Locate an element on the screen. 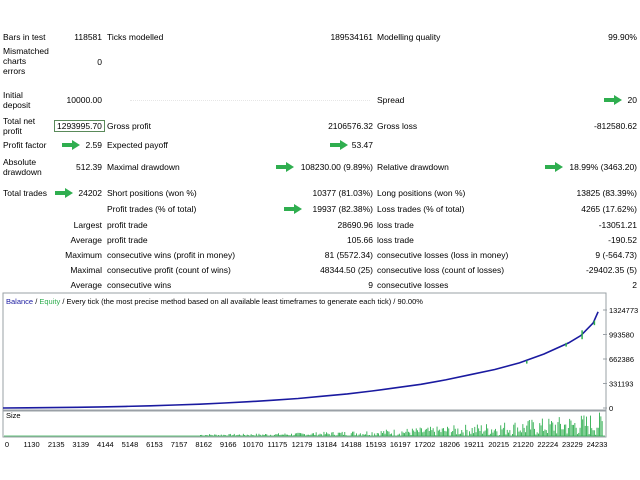 The image size is (640, 480). gross-profit-label: Gross profit is located at coordinates (129, 126).